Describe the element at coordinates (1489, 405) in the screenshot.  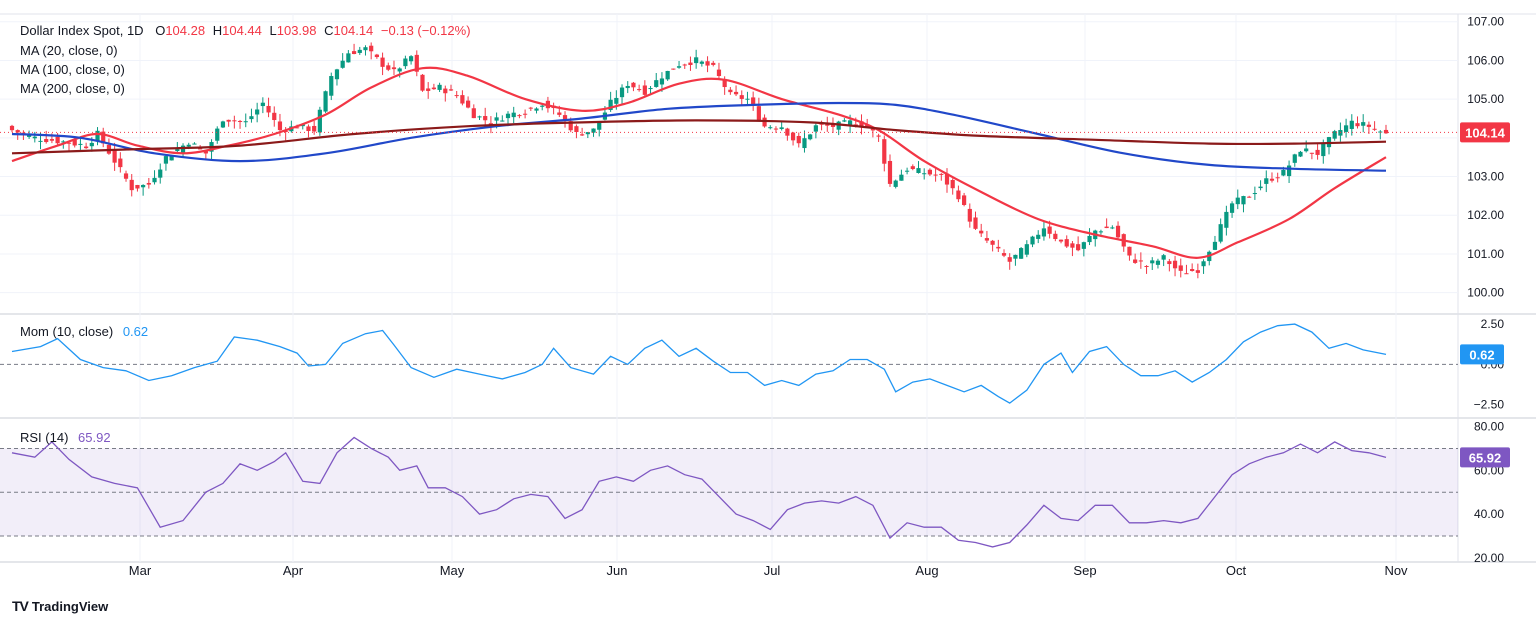
I see `momentum-tick-label: −2.50` at that location.